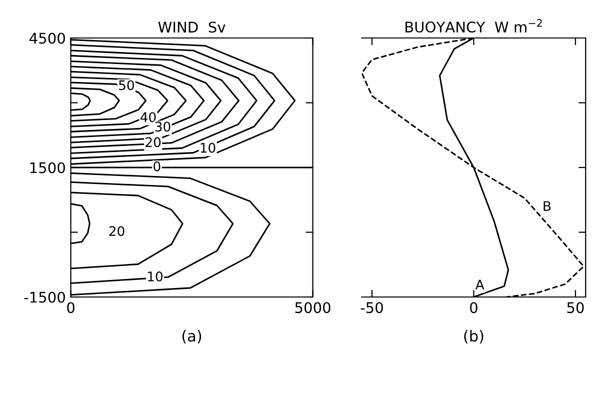 This screenshot has height=400, width=605. Describe the element at coordinates (162, 127) in the screenshot. I see `annotation: 30` at that location.